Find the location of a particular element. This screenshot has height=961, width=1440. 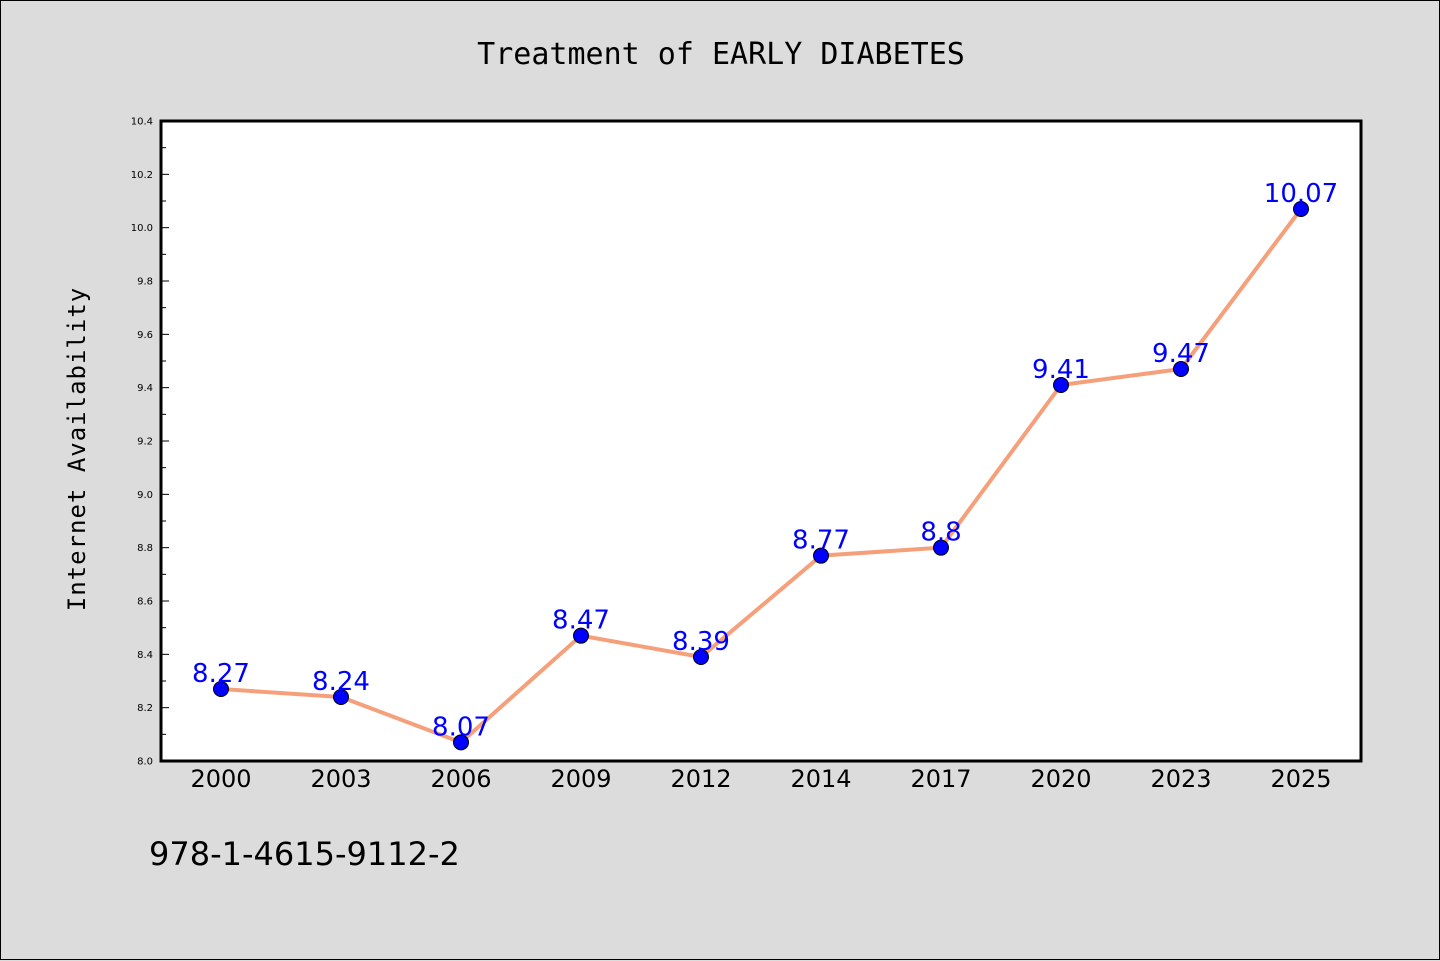

y-tick-label: 8.8 is located at coordinates (145, 548).